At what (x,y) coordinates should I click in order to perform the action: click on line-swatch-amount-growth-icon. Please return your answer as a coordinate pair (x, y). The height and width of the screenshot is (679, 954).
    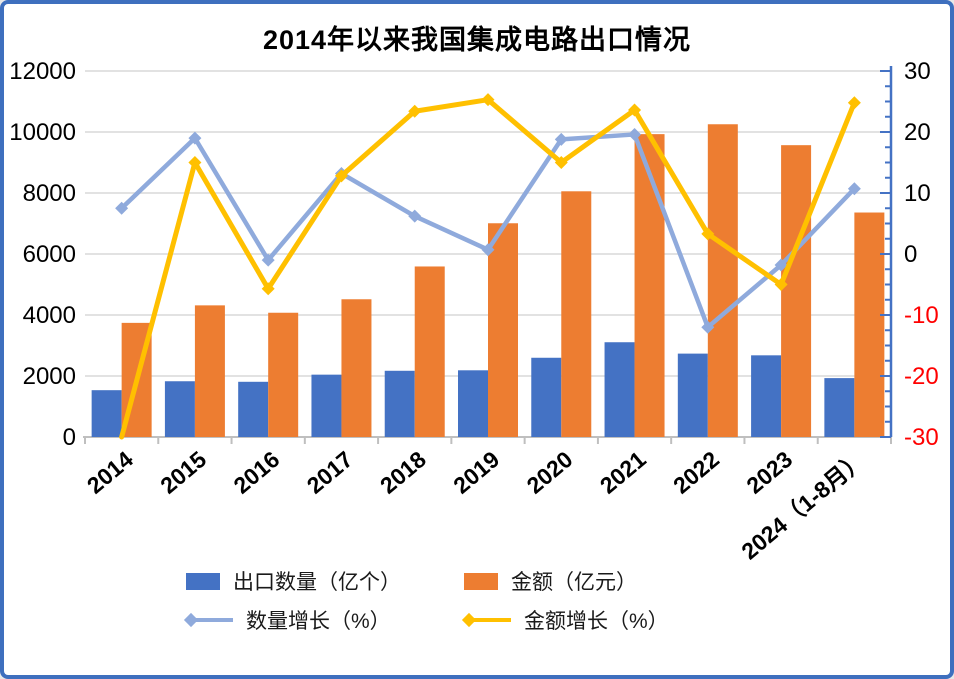
    Looking at the image, I should click on (486, 620).